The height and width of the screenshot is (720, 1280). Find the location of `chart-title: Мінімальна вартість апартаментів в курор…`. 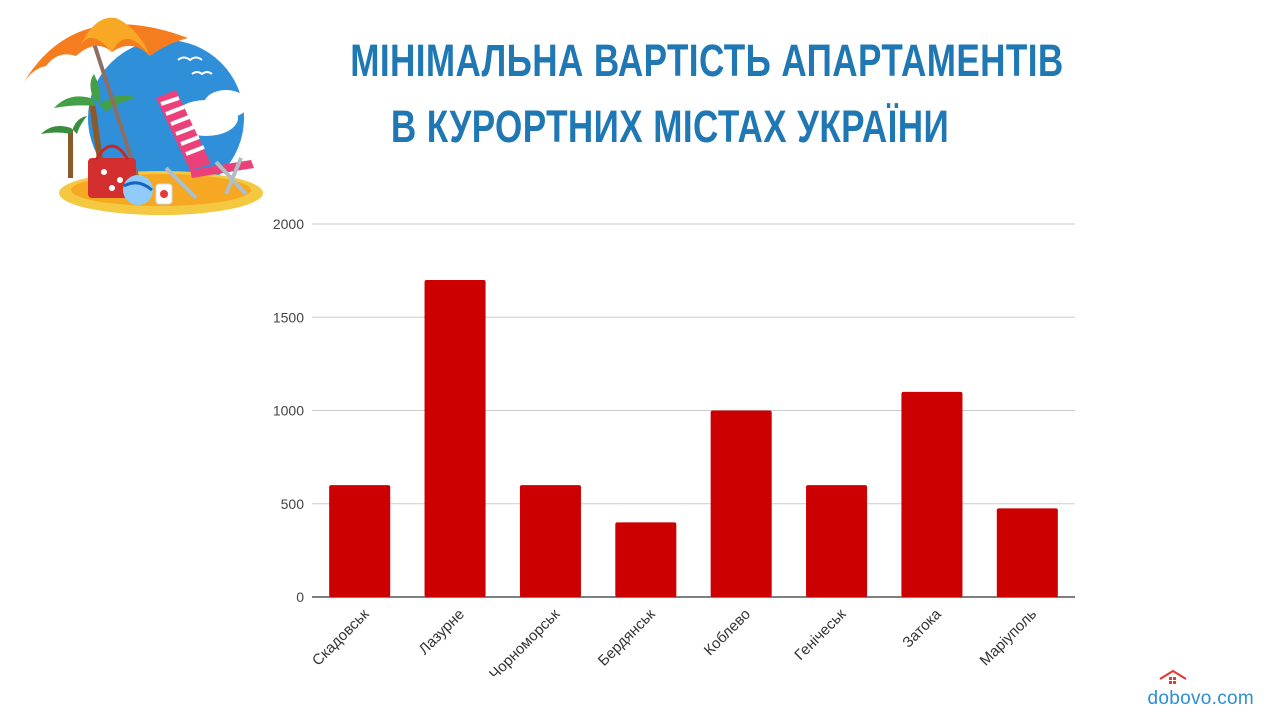

chart-title: Мінімальна вартість апартаментів в курор… is located at coordinates (707, 94).